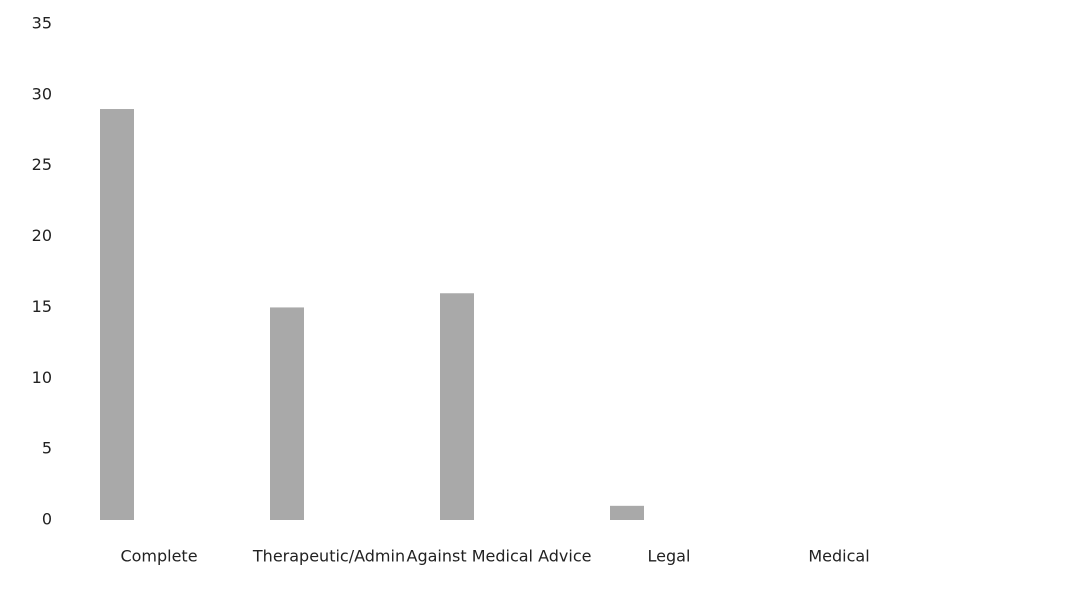 Image resolution: width=1088 pixels, height=594 pixels. I want to click on y-tick-label: 10, so click(42, 377).